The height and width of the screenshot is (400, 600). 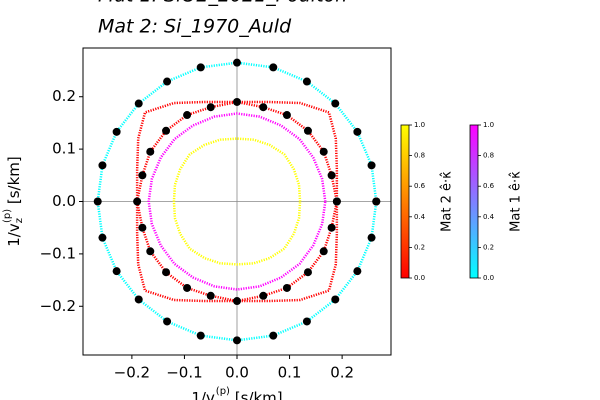 I want to click on y-axis-label: 1/vz(p) [s/km], so click(x=13, y=201).